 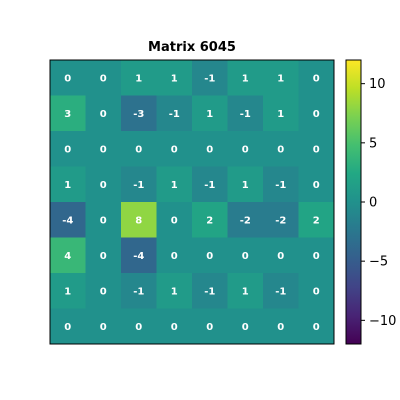 What do you see at coordinates (210, 78) in the screenshot?
I see `heatmap-cell-r0-c4` at bounding box center [210, 78].